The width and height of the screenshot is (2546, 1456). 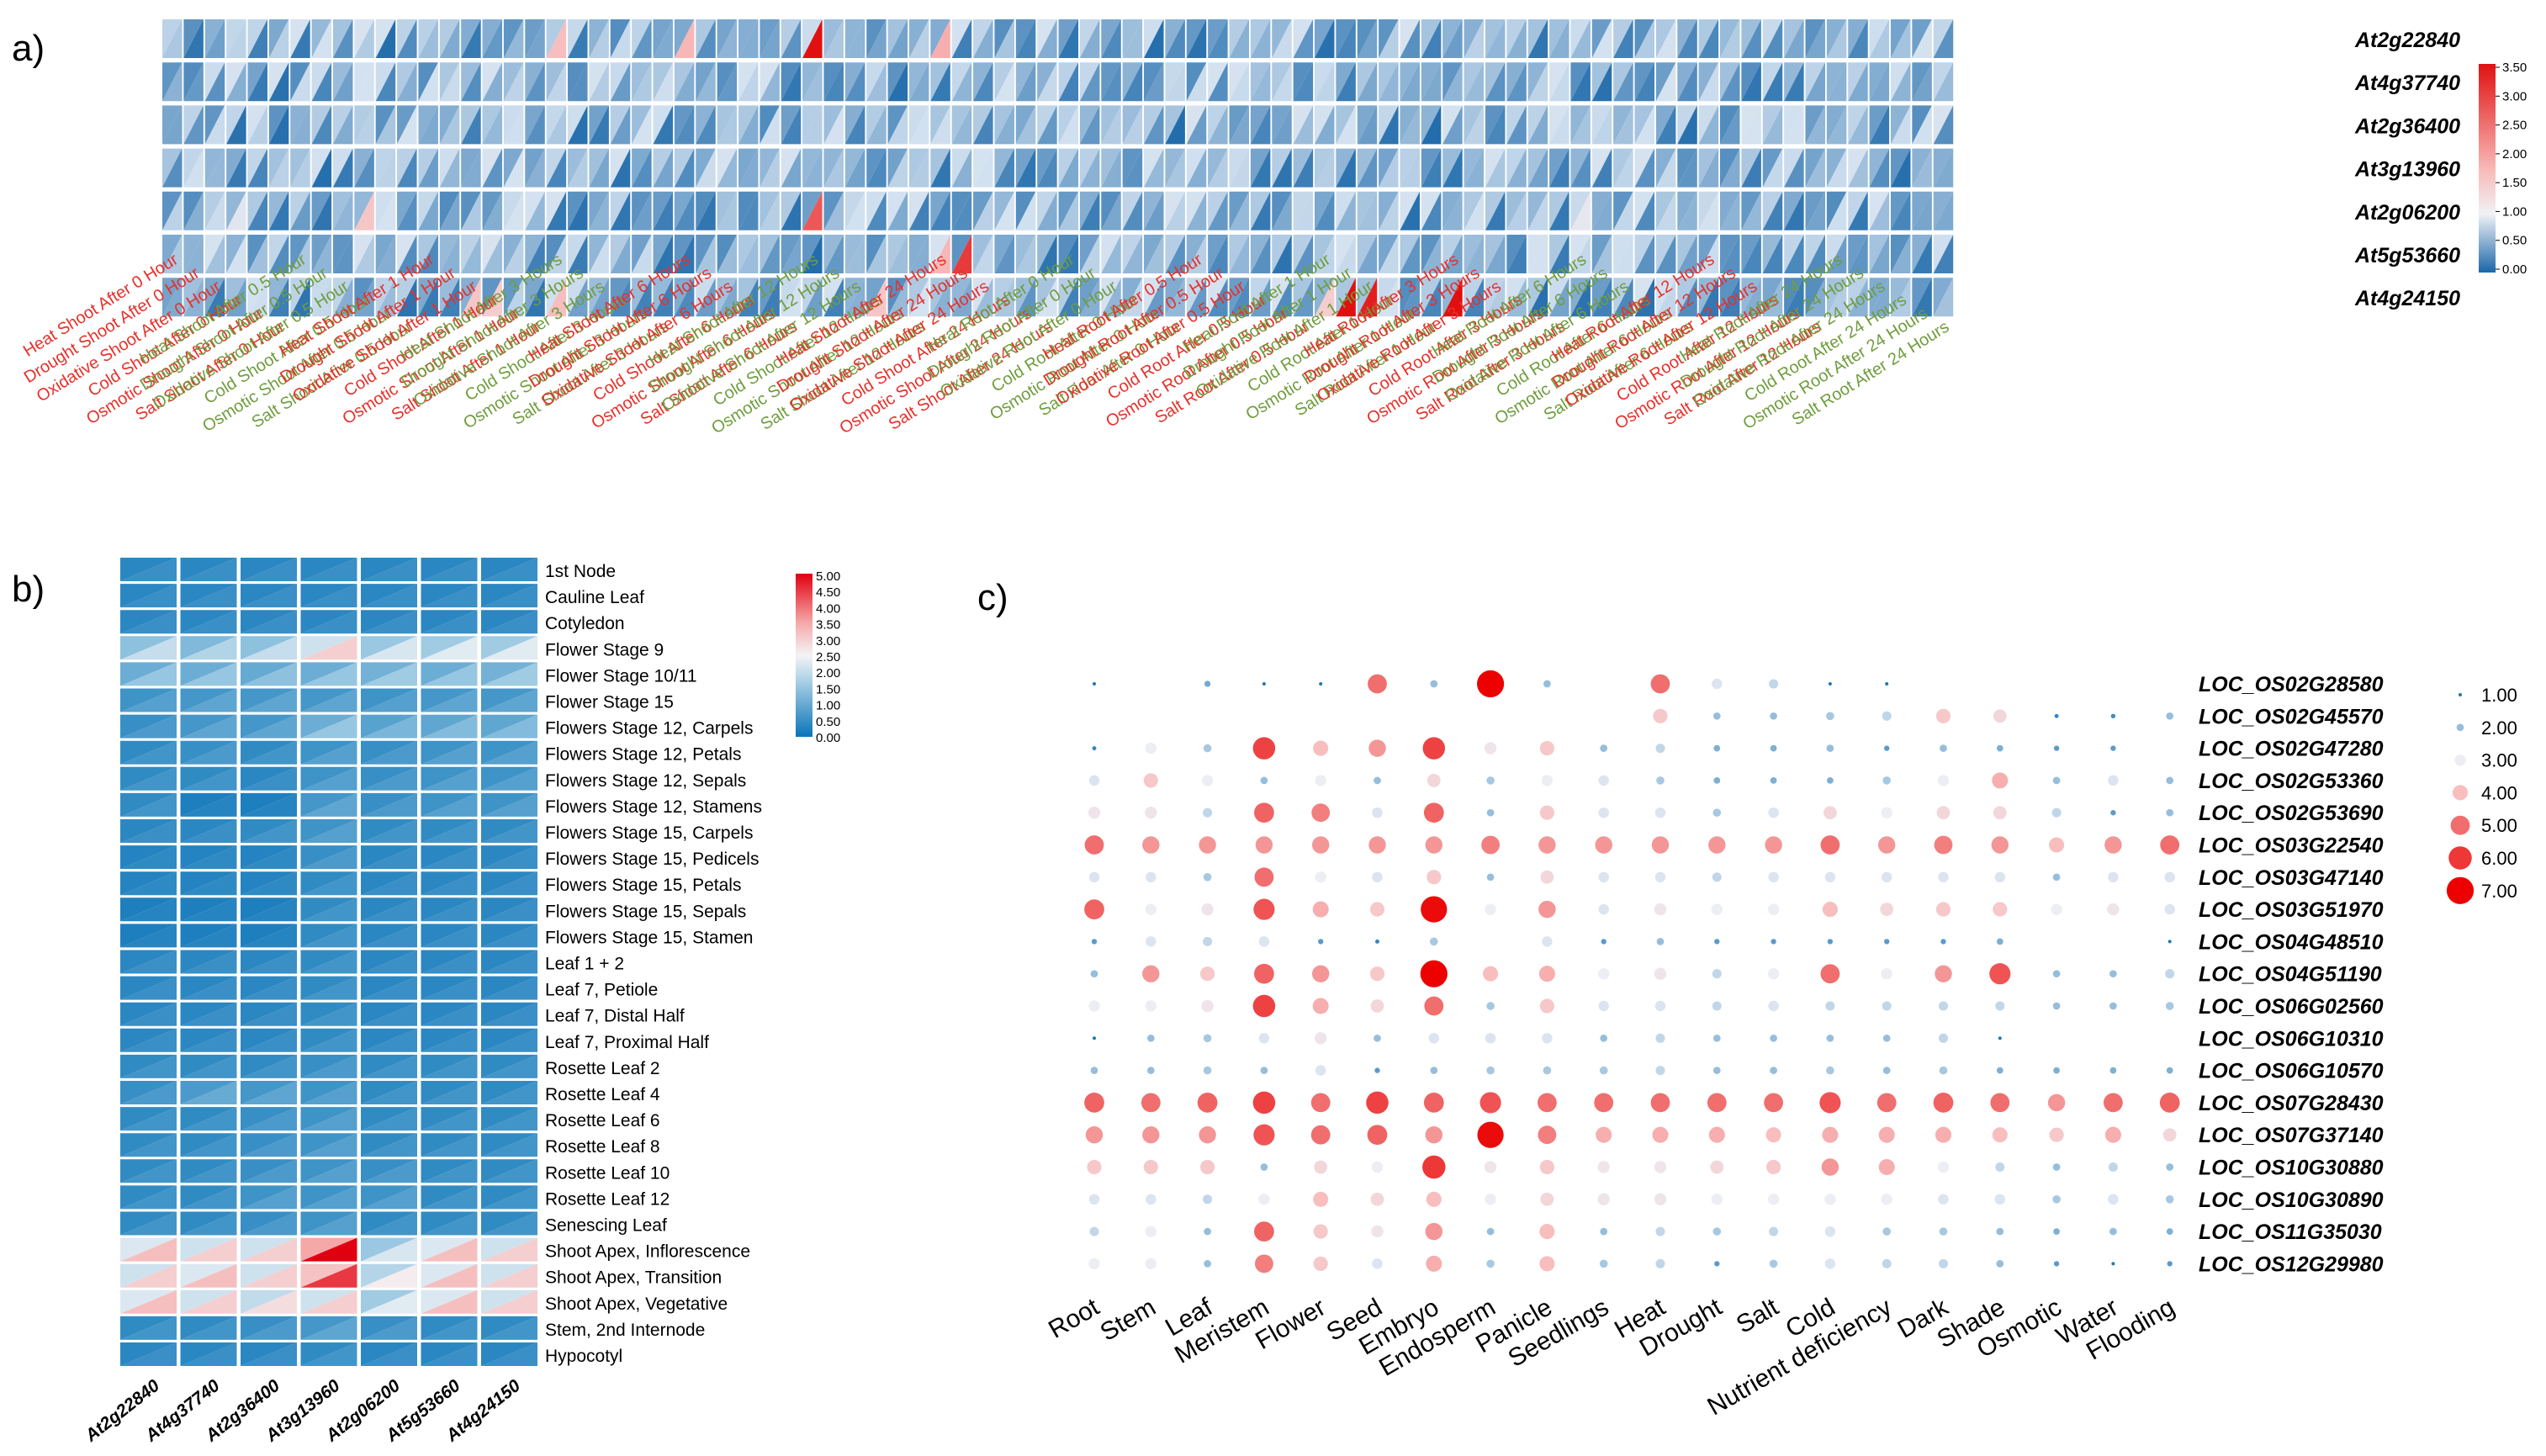 I want to click on panel-label-c: c), so click(x=992, y=597).